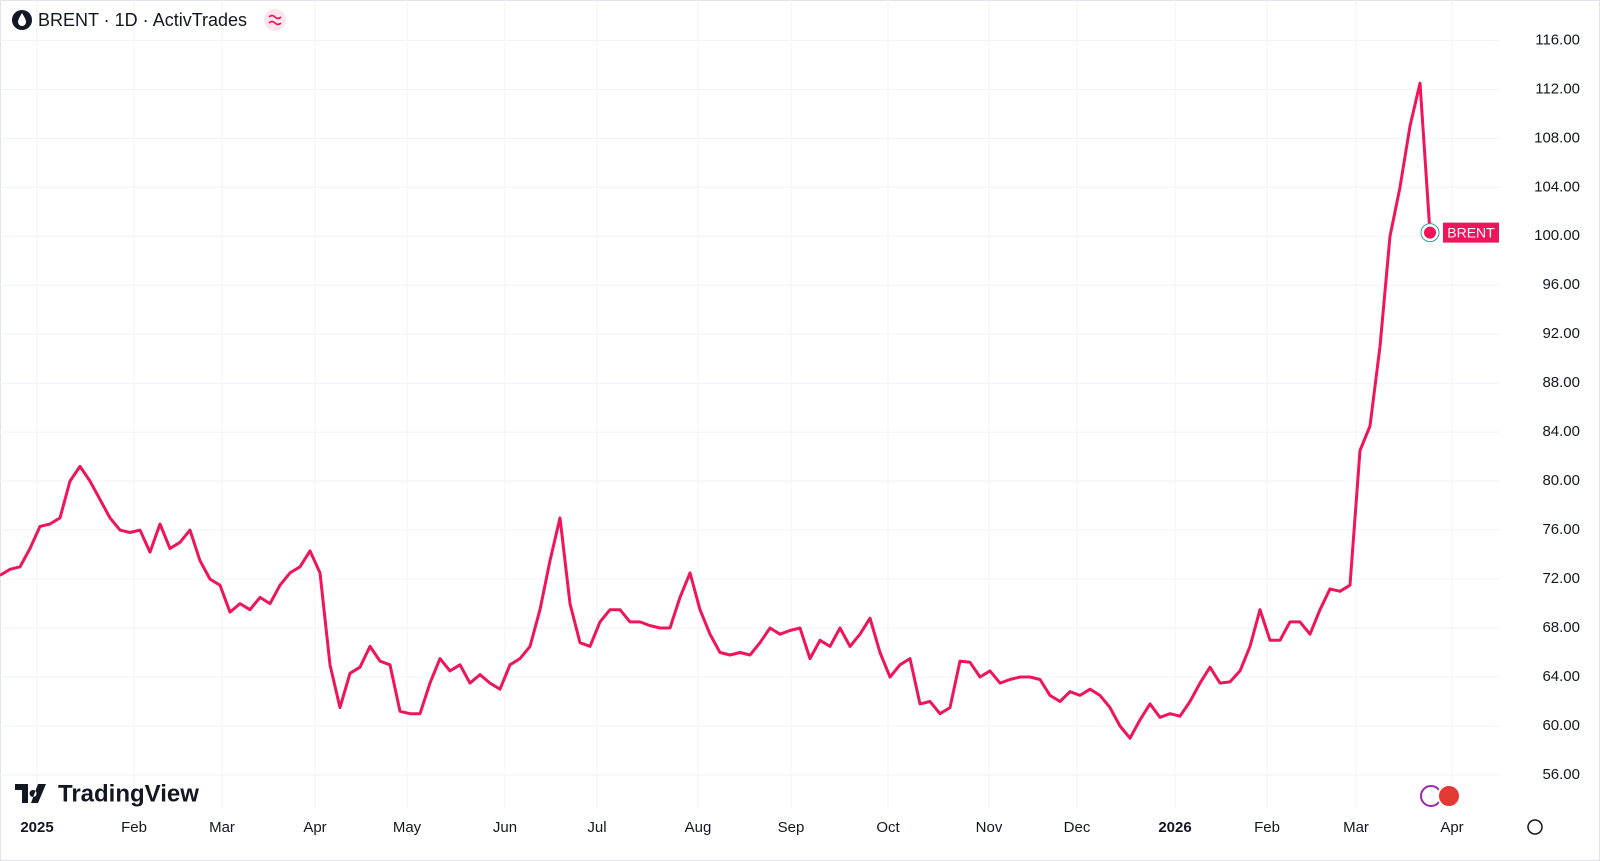 Image resolution: width=1600 pixels, height=861 pixels. What do you see at coordinates (1174, 827) in the screenshot?
I see `x-tick-label: 2026` at bounding box center [1174, 827].